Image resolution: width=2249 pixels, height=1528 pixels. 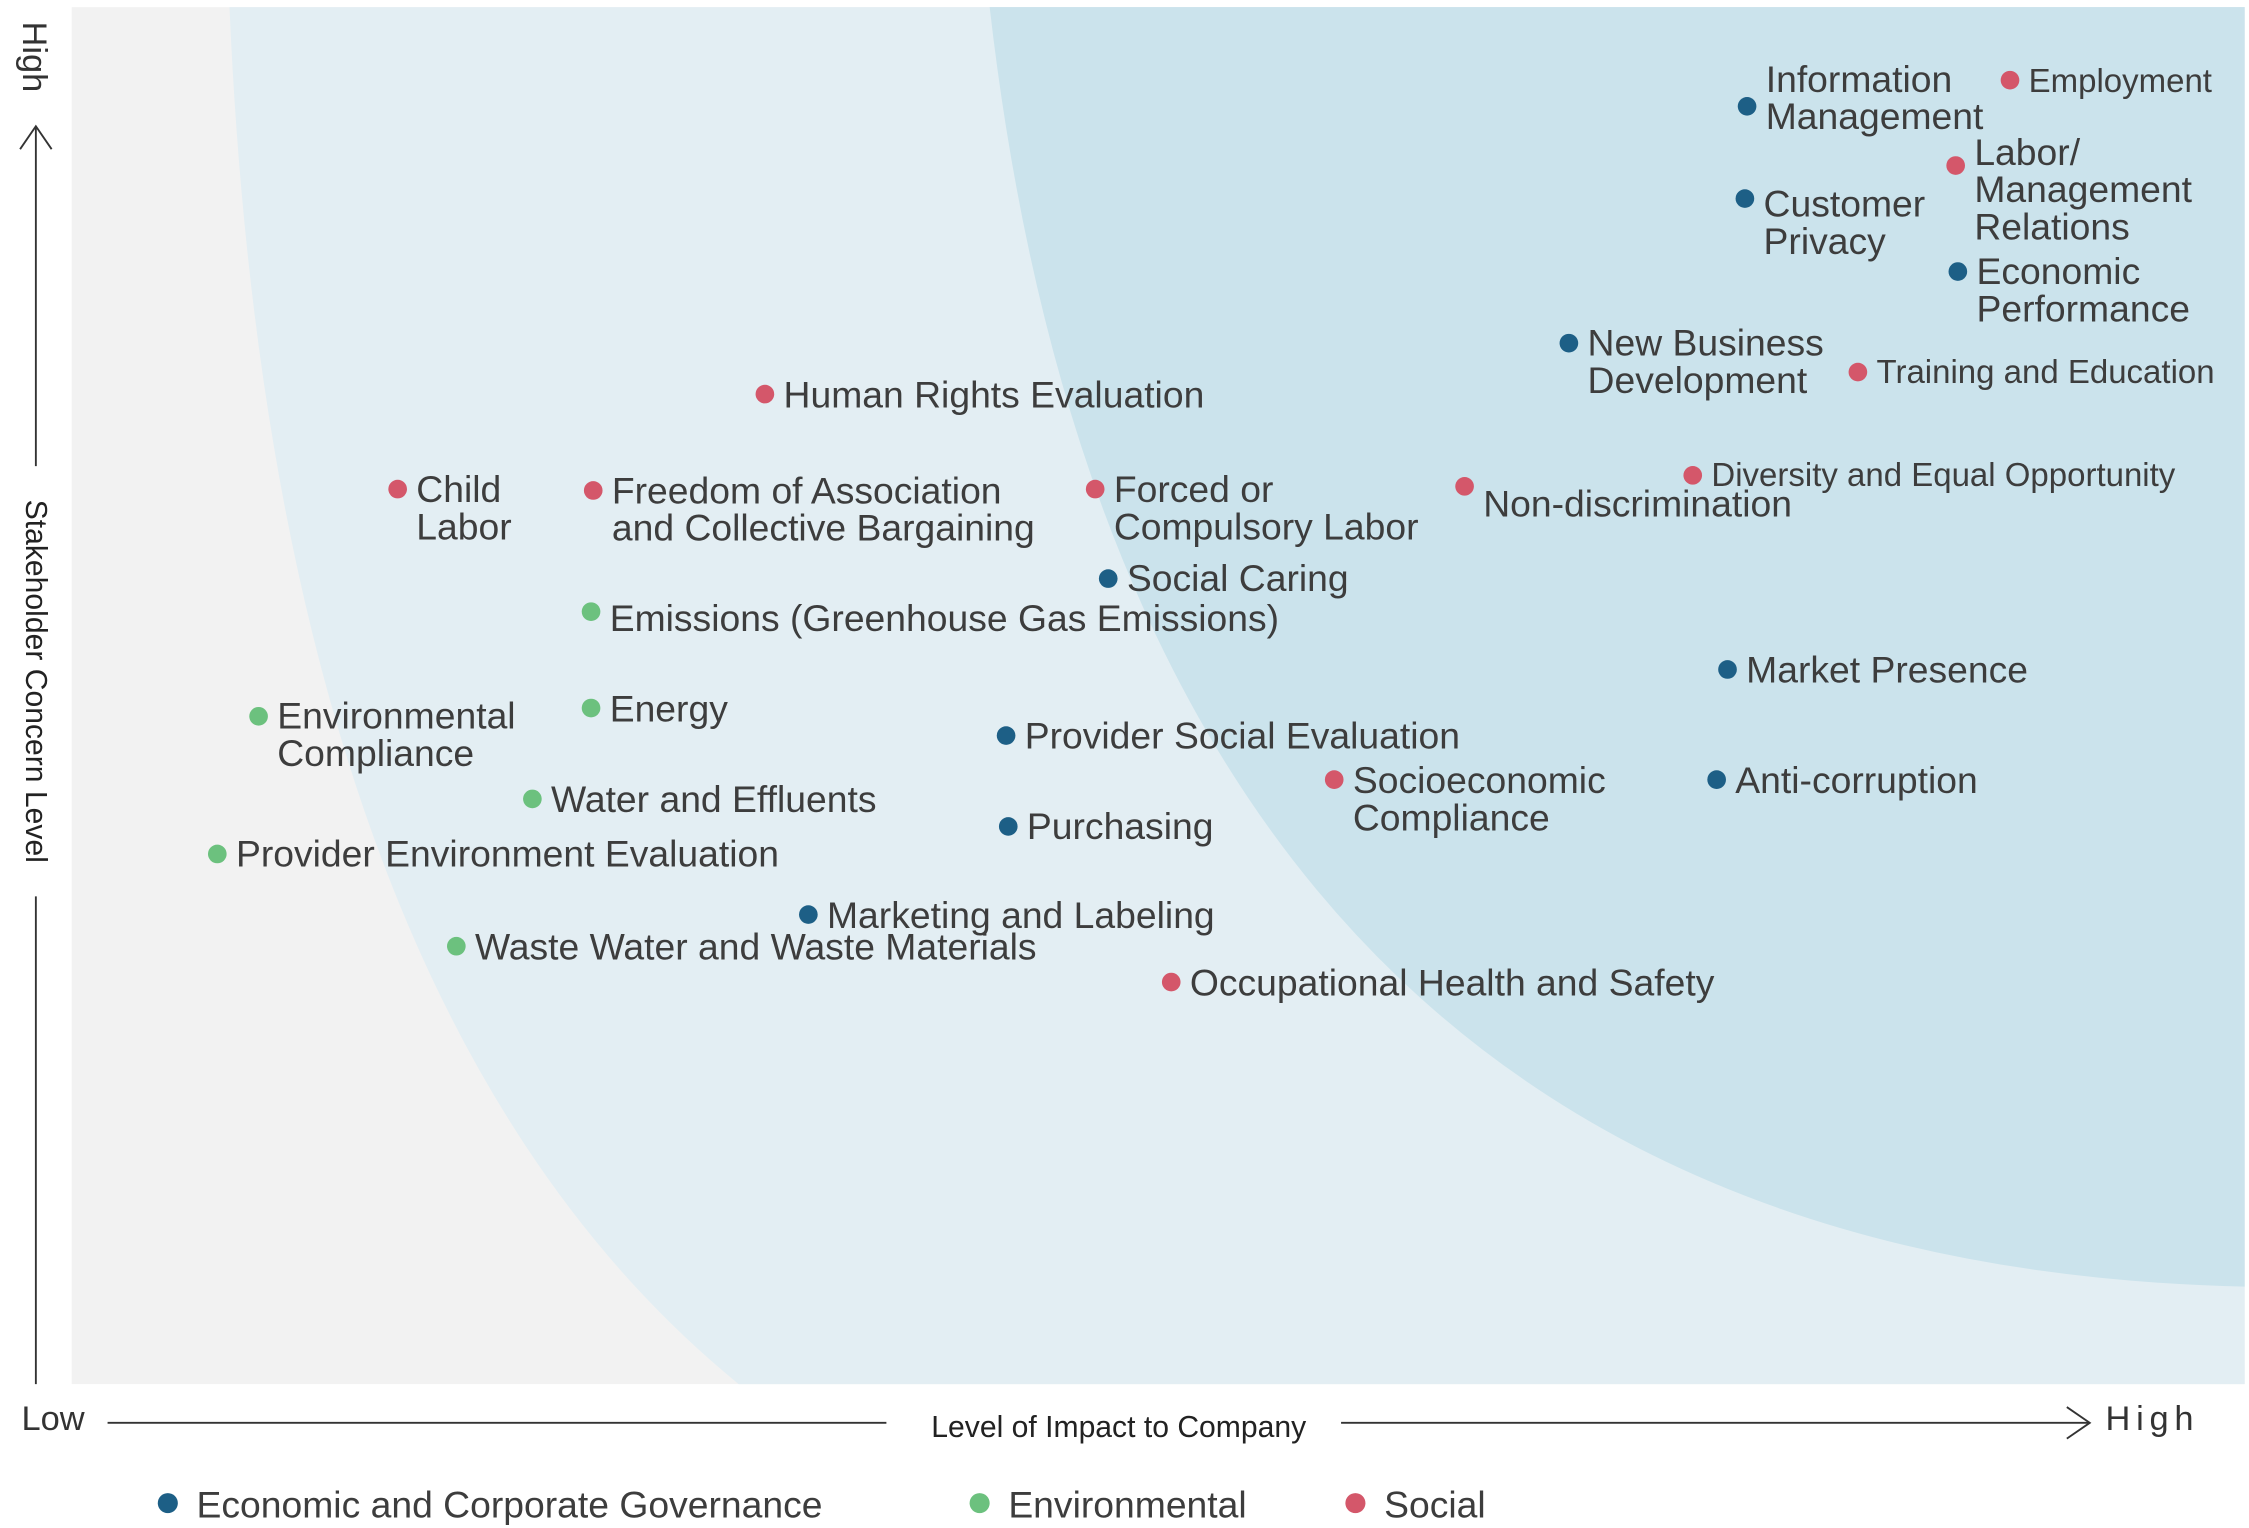 I want to click on legend-label: Environmental, so click(x=1127, y=1505).